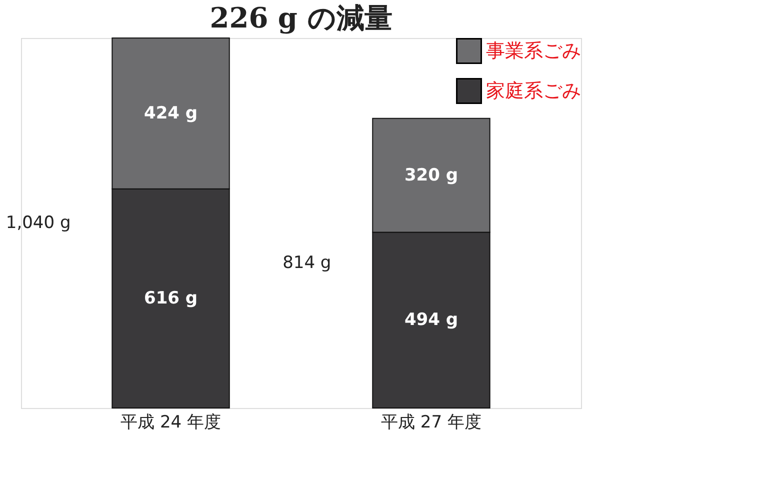 Image resolution: width=772 pixels, height=486 pixels. I want to click on x-tick-label: 平成 27 年度, so click(431, 422).